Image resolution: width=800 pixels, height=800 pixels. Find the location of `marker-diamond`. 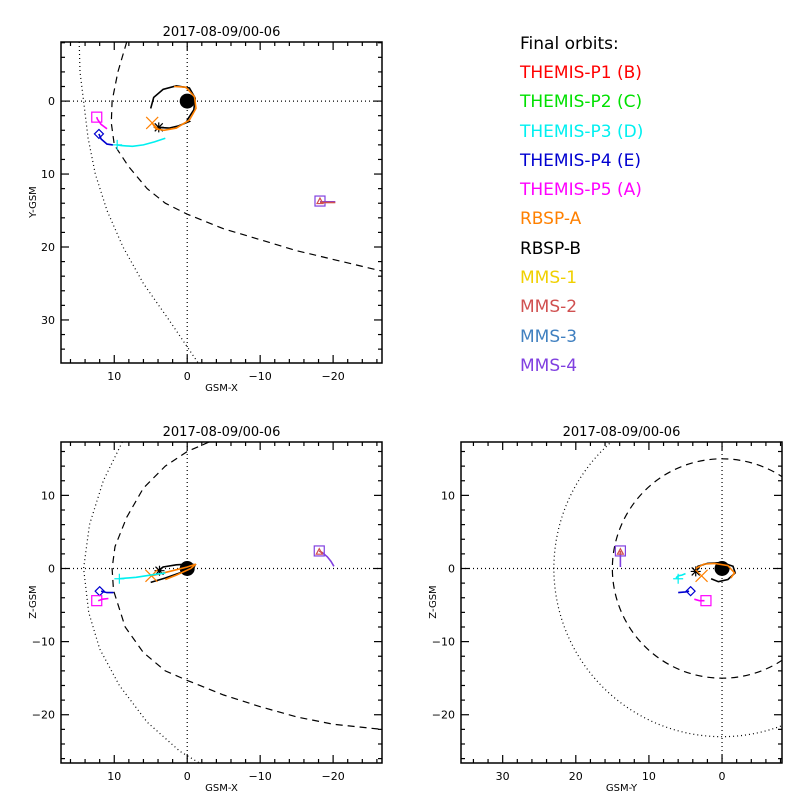

marker-diamond is located at coordinates (99, 134).